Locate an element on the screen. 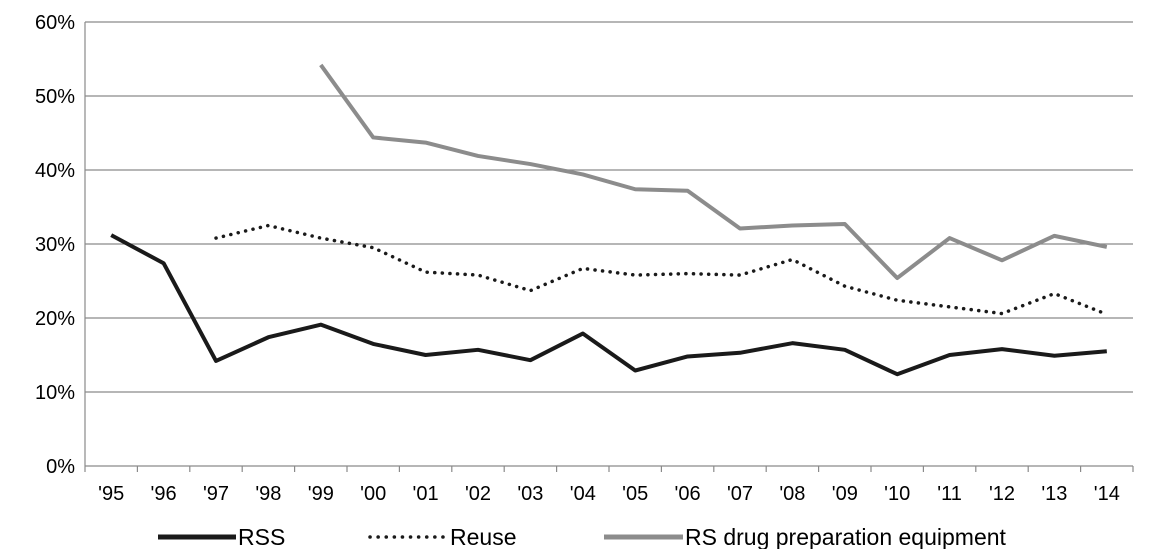 This screenshot has width=1157, height=549. x-tick-label: '05 is located at coordinates (635, 494).